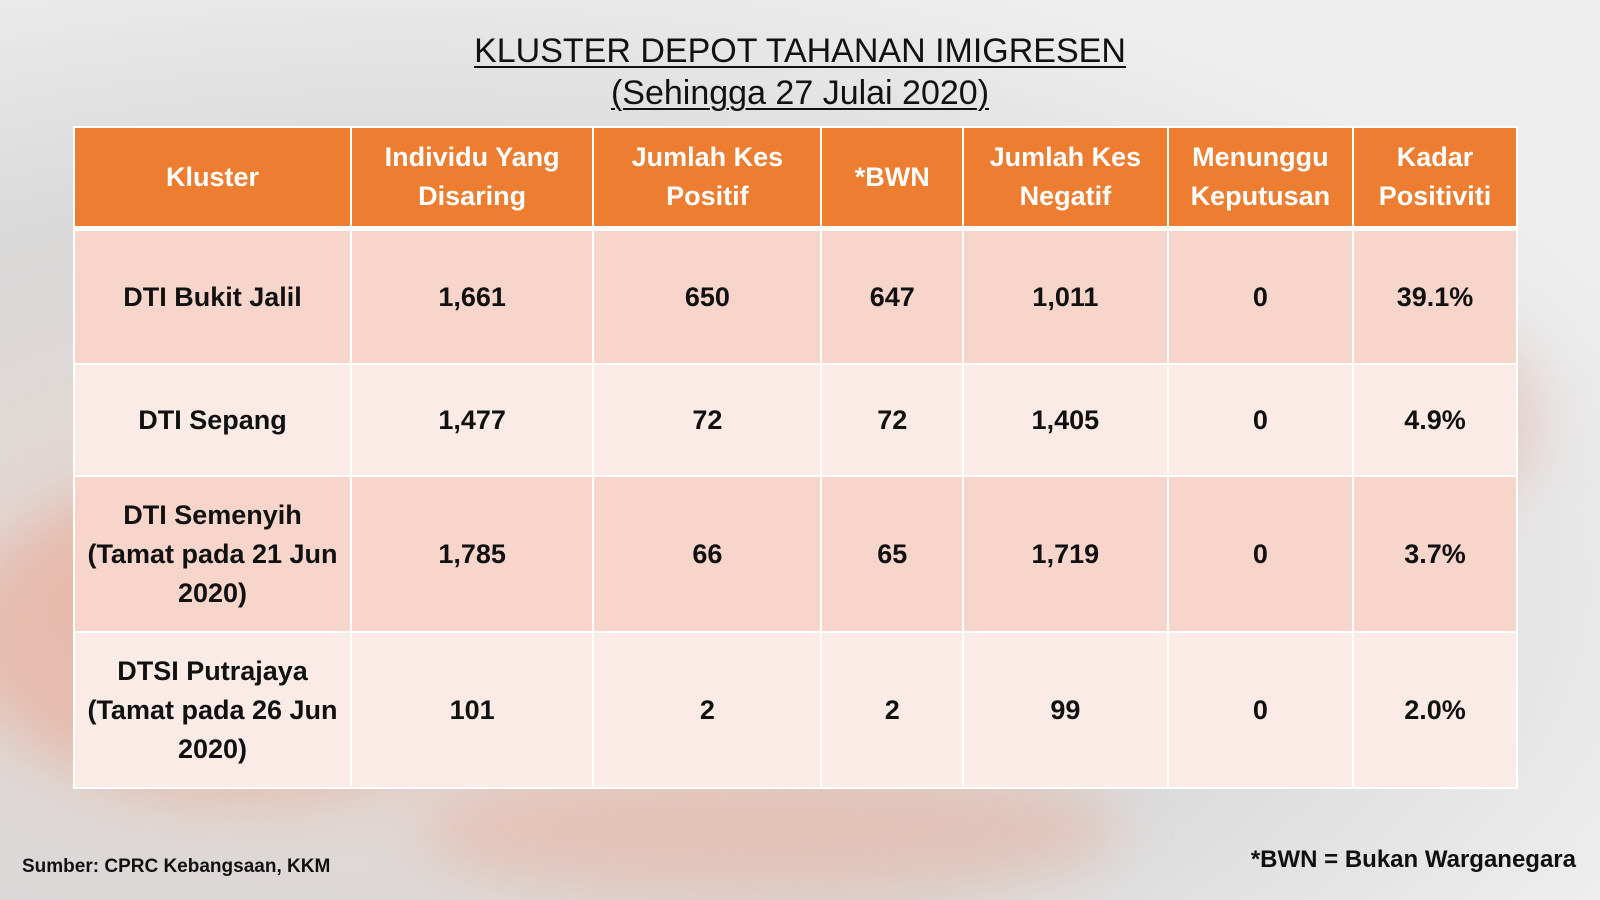 The image size is (1600, 900). I want to click on cluster-name-cell: DTSI Putrajaya (Tamat pada 26 Jun 2020), so click(212, 710).